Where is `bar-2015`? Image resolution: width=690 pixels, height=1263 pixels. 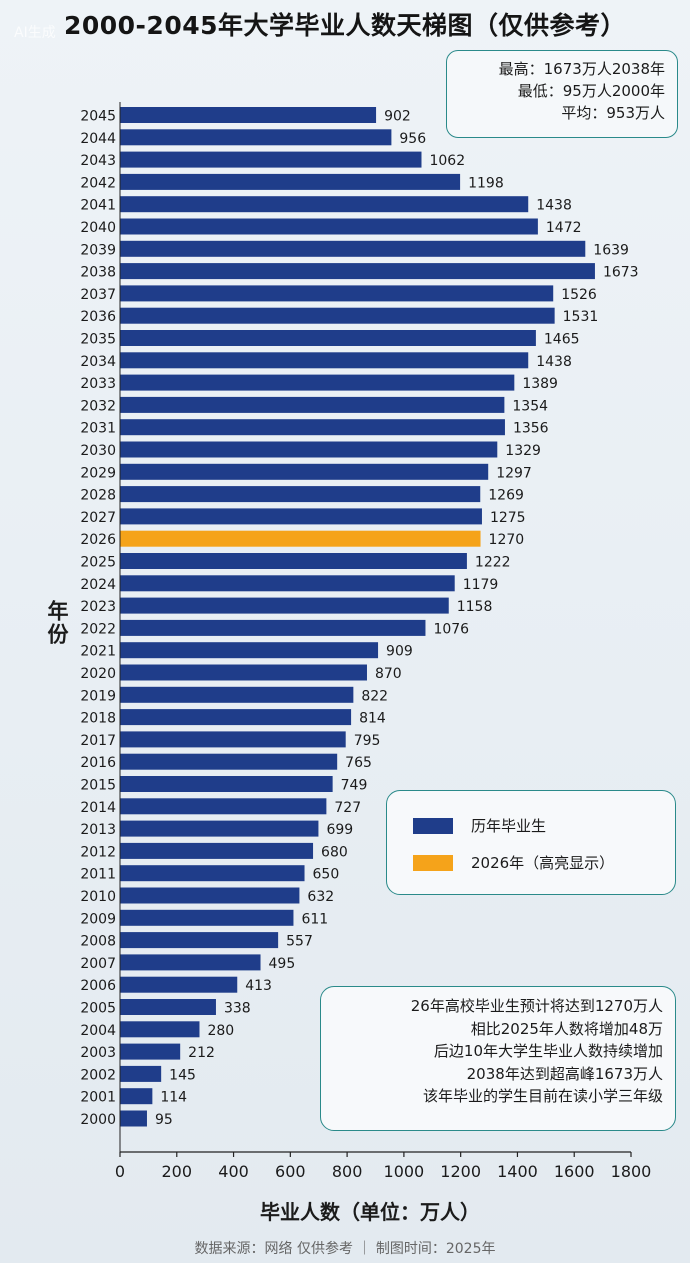
bar-2015 is located at coordinates (226, 784).